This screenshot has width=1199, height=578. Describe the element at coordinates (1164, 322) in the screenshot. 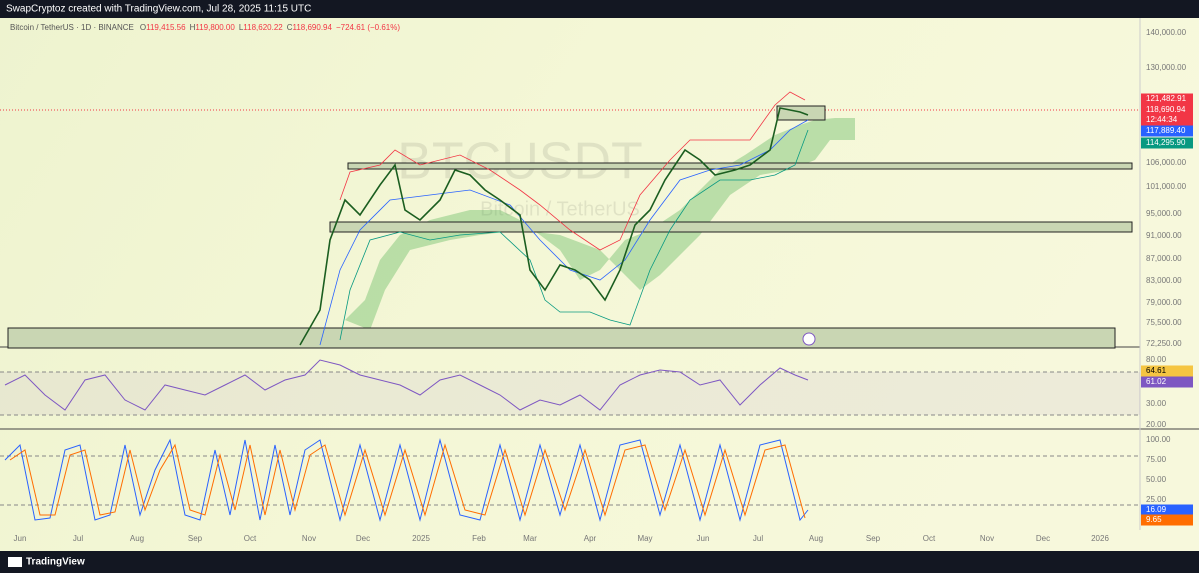

I see `price-label: 75,500.00` at that location.